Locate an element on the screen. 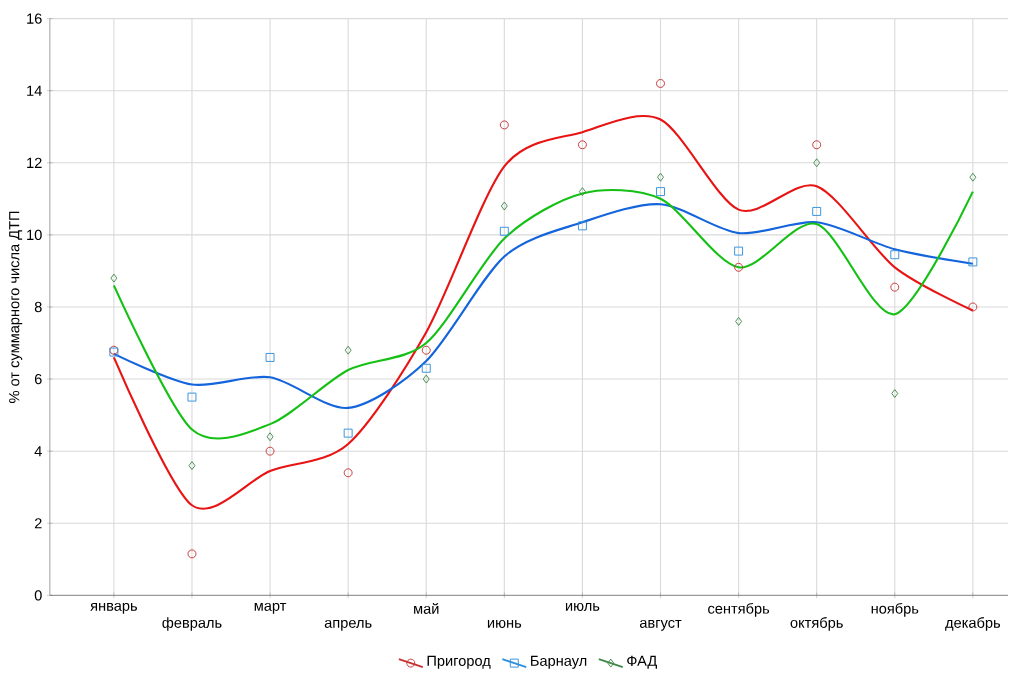 Image resolution: width=1012 pixels, height=686 pixels. x-tick-label: сентябрь is located at coordinates (739, 610).